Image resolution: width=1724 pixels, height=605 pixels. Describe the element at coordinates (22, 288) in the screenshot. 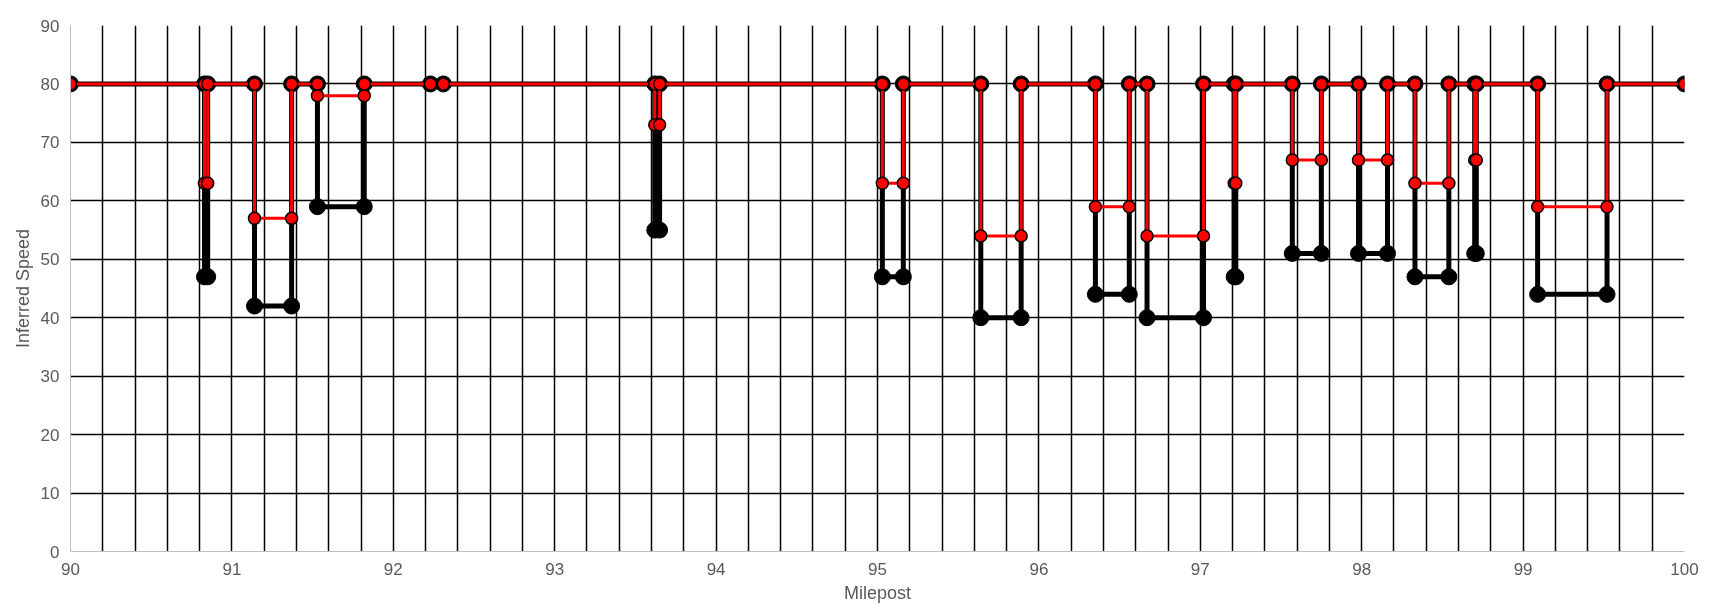

I see `y-axis-title: Inferred Speed` at that location.